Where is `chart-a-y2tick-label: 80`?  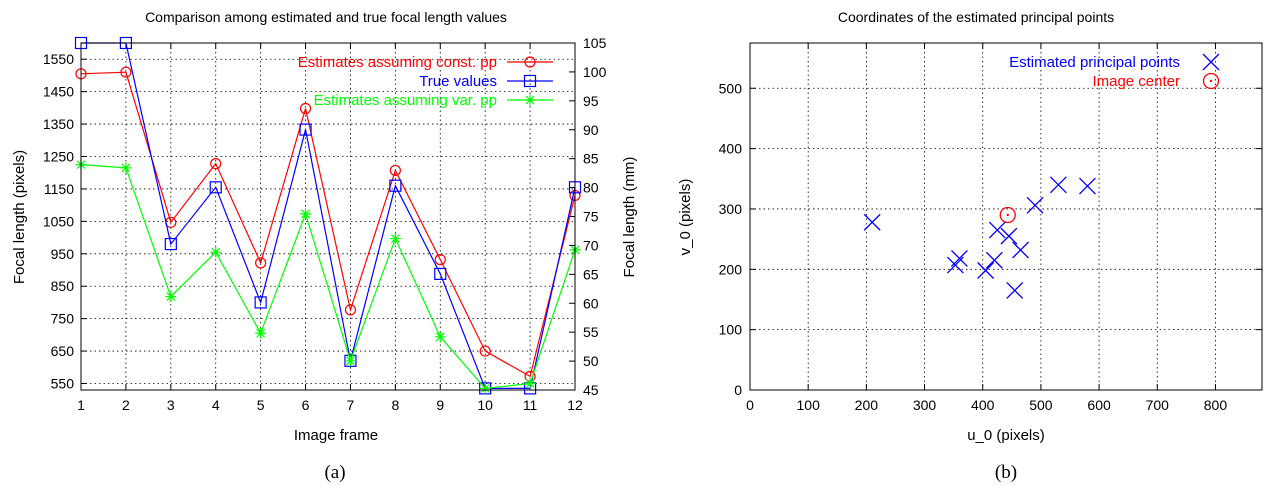
chart-a-y2tick-label: 80 is located at coordinates (591, 188).